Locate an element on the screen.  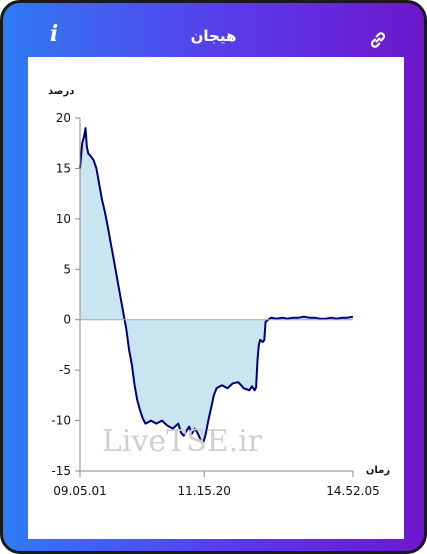
y-tick-label: -5 is located at coordinates (65, 370).